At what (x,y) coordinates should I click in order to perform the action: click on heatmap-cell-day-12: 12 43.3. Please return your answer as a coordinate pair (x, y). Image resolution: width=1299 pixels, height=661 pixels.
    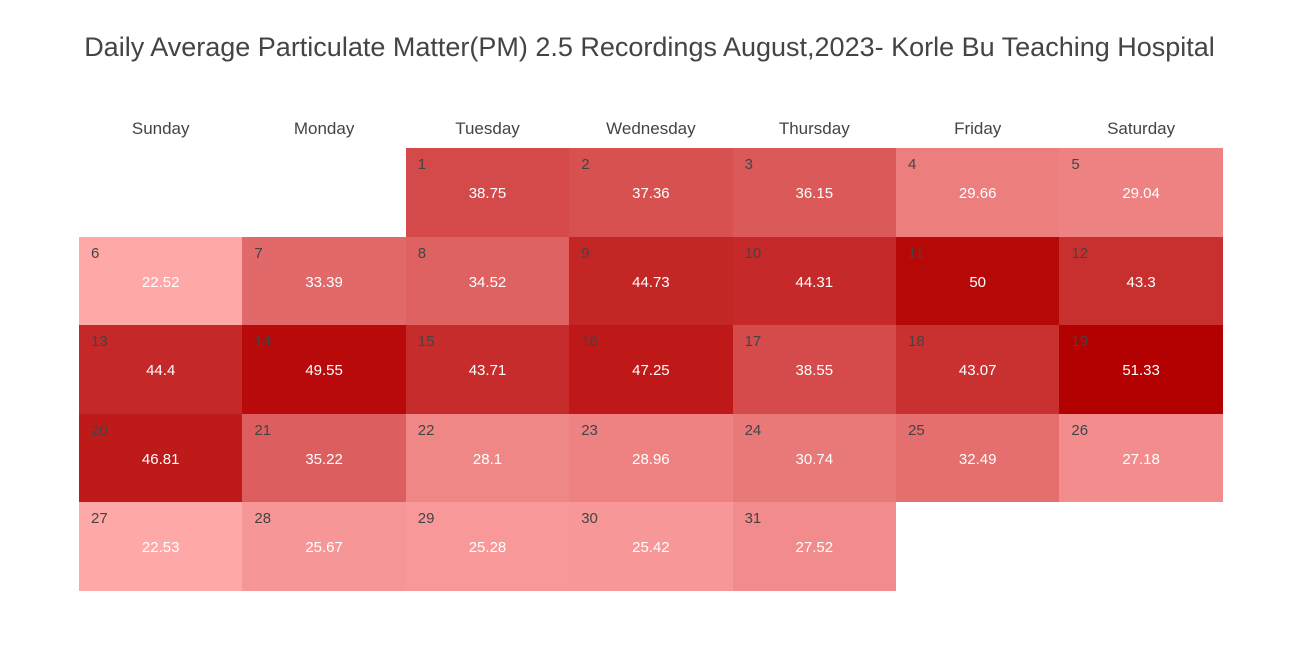
    Looking at the image, I should click on (1141, 281).